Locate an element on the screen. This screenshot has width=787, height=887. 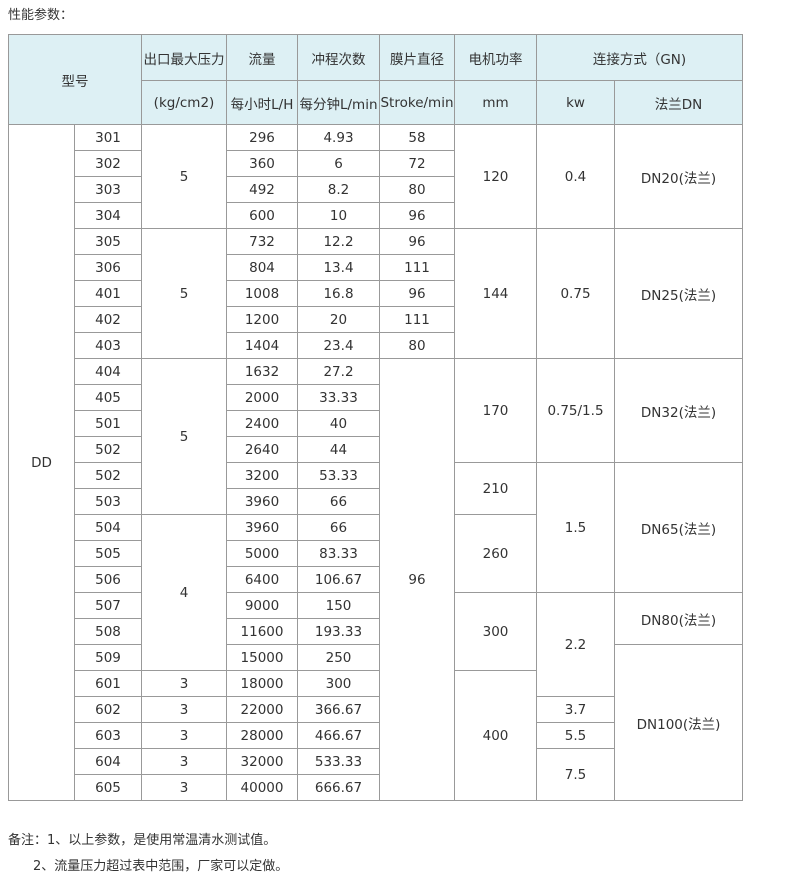
table-cell: 405 is located at coordinates (108, 397).